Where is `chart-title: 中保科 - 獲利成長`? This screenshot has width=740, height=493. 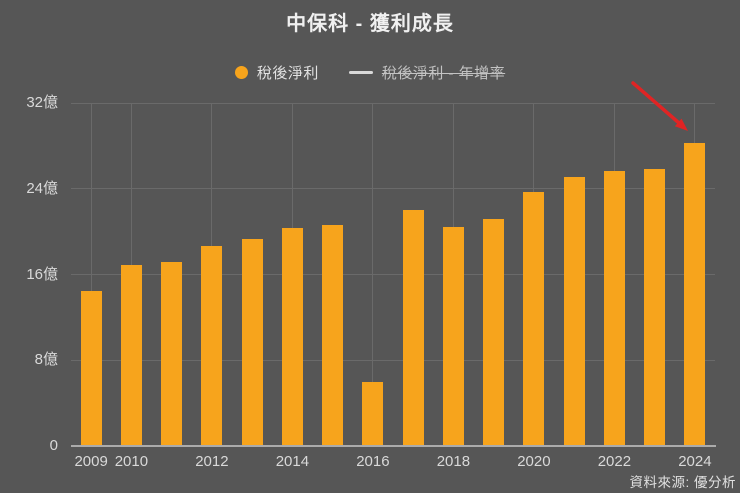 chart-title: 中保科 - 獲利成長 is located at coordinates (370, 24).